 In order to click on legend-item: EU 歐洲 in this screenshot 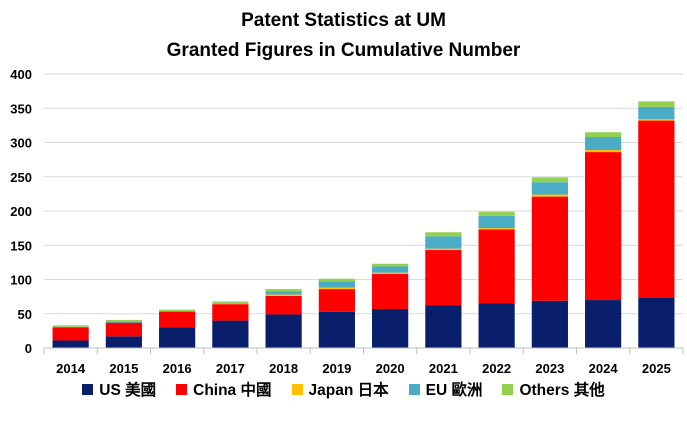, I will do `click(445, 389)`.